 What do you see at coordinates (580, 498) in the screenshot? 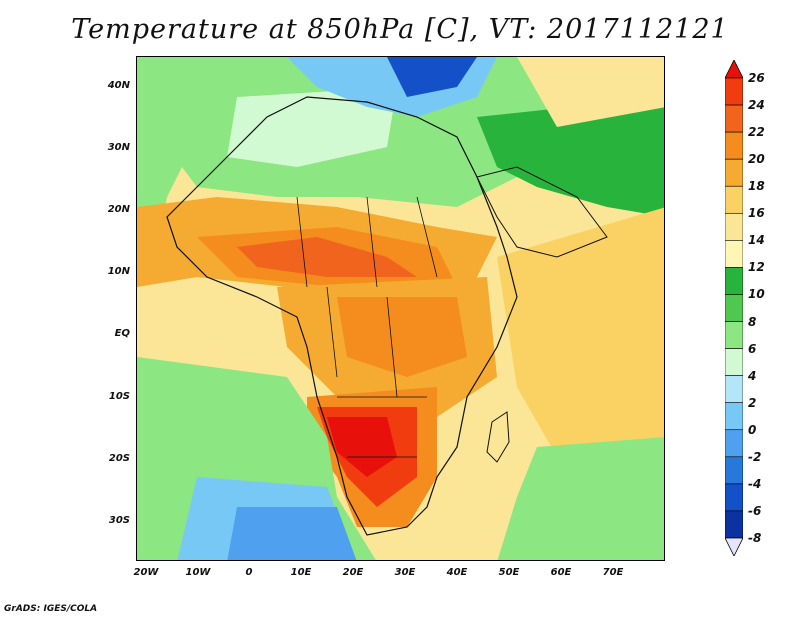
I see `region-south-indian-ocean` at bounding box center [580, 498].